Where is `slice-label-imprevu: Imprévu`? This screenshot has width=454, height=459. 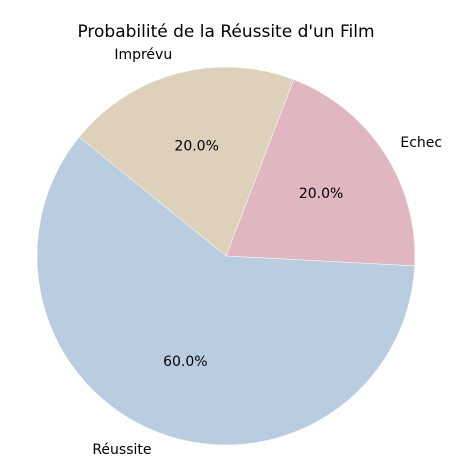 slice-label-imprevu: Imprévu is located at coordinates (143, 55).